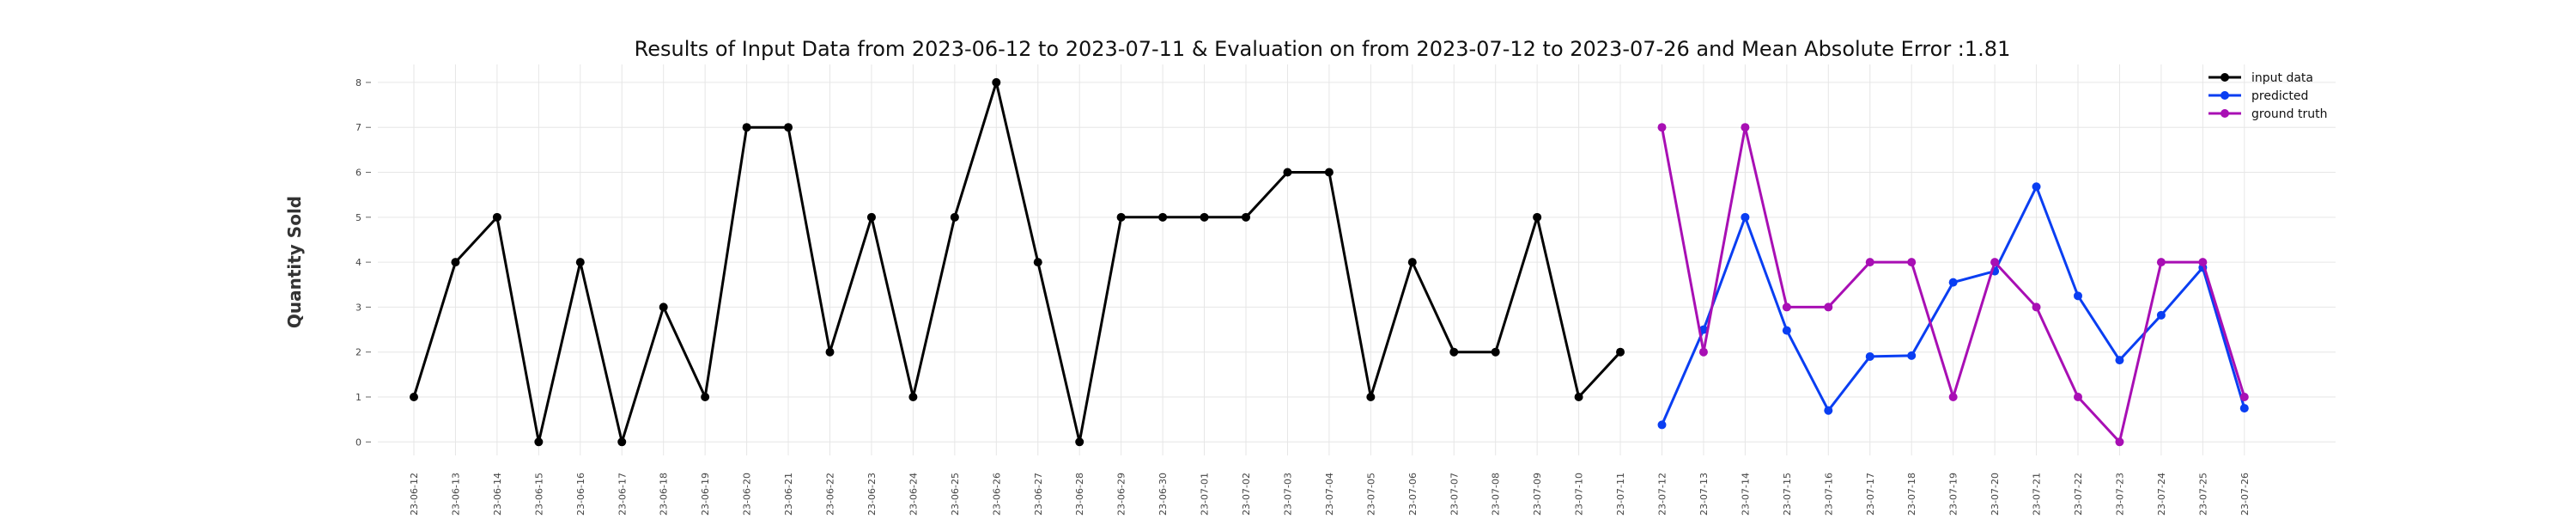 The width and height of the screenshot is (2576, 519). I want to click on x-tick-label: -23-07-07, so click(1455, 494).